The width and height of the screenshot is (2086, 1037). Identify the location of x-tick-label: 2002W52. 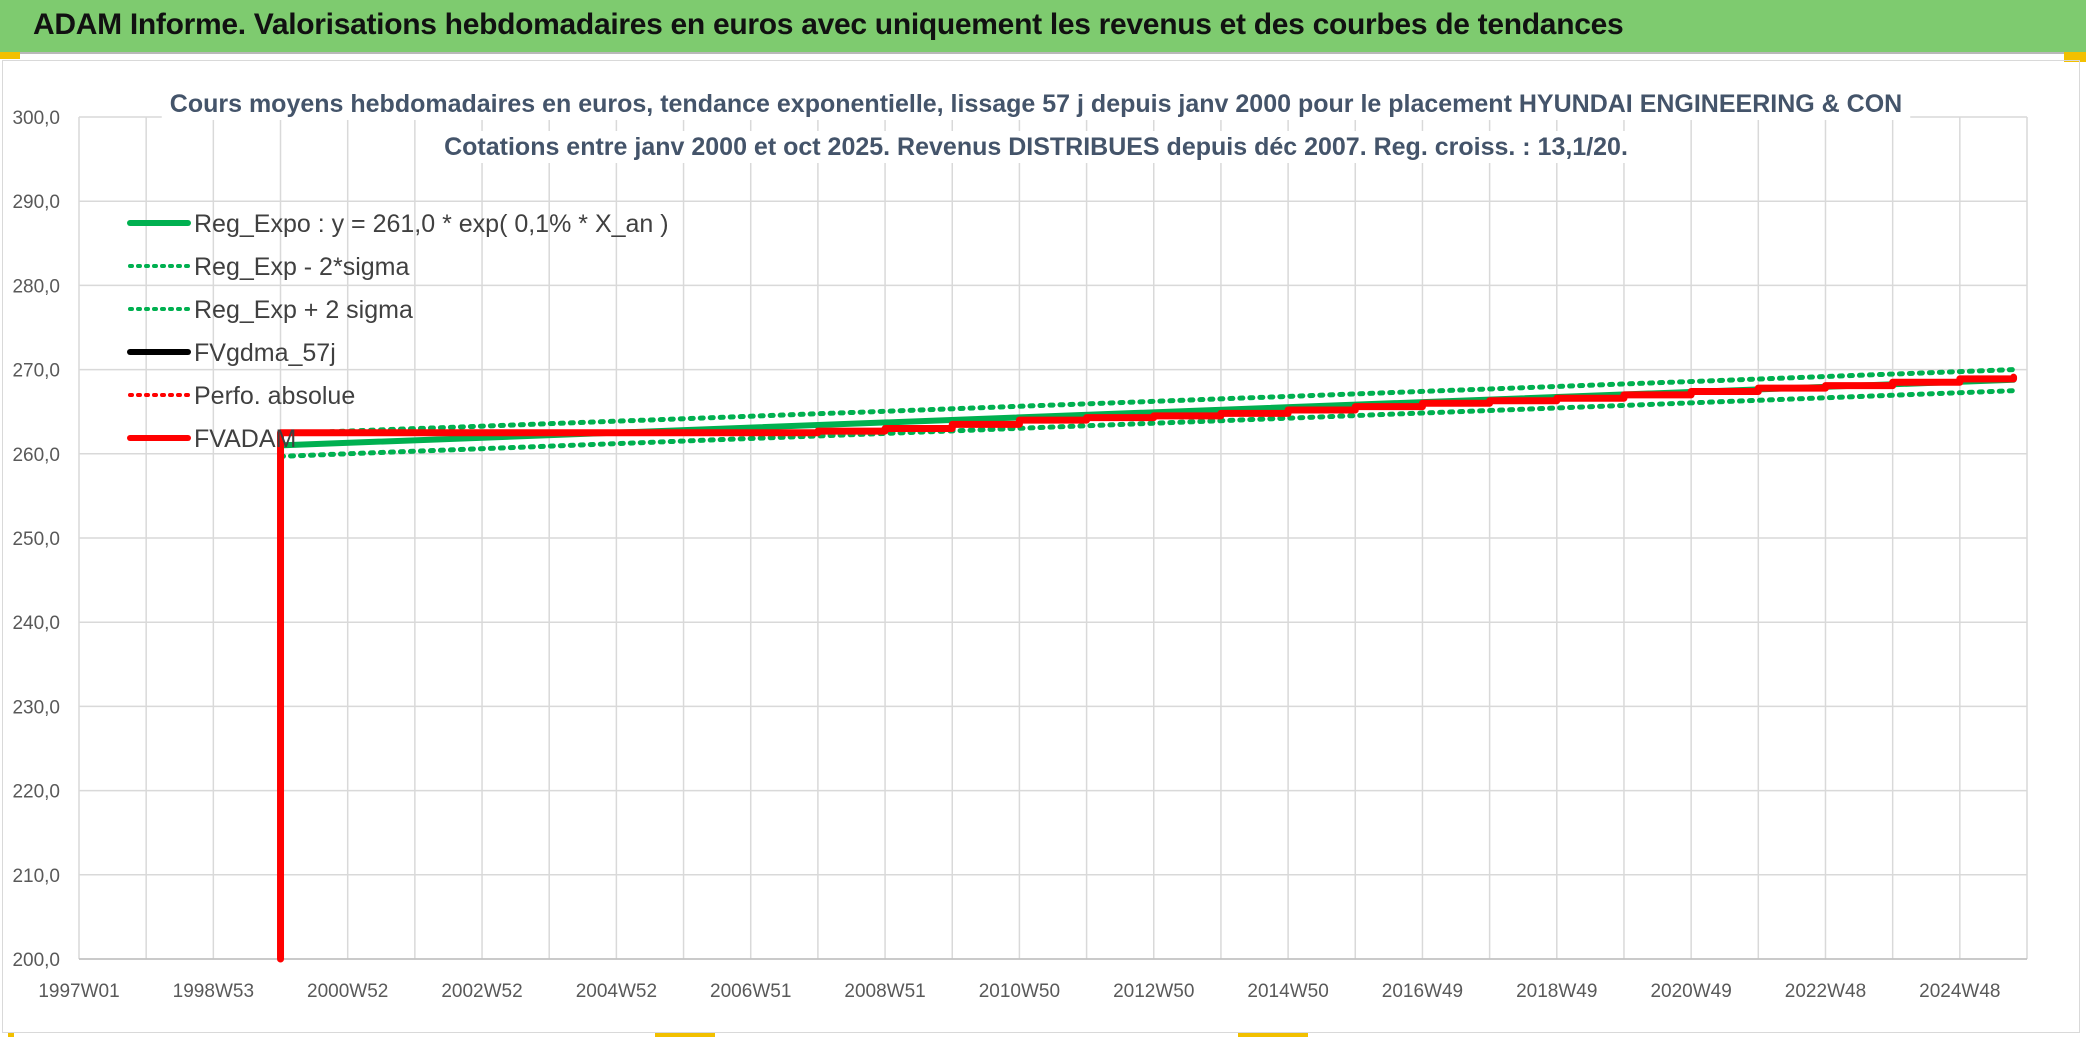
(481, 991).